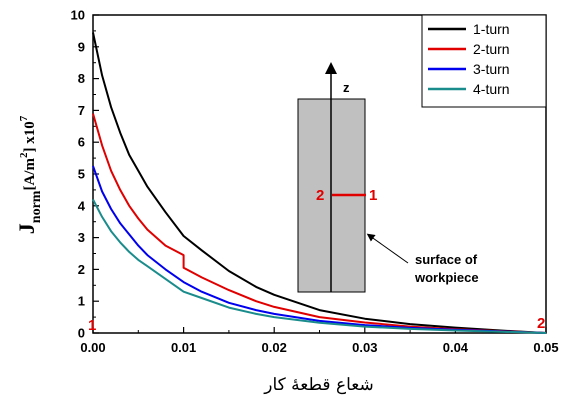 The height and width of the screenshot is (405, 563). I want to click on inset-label-1: 1, so click(373, 195).